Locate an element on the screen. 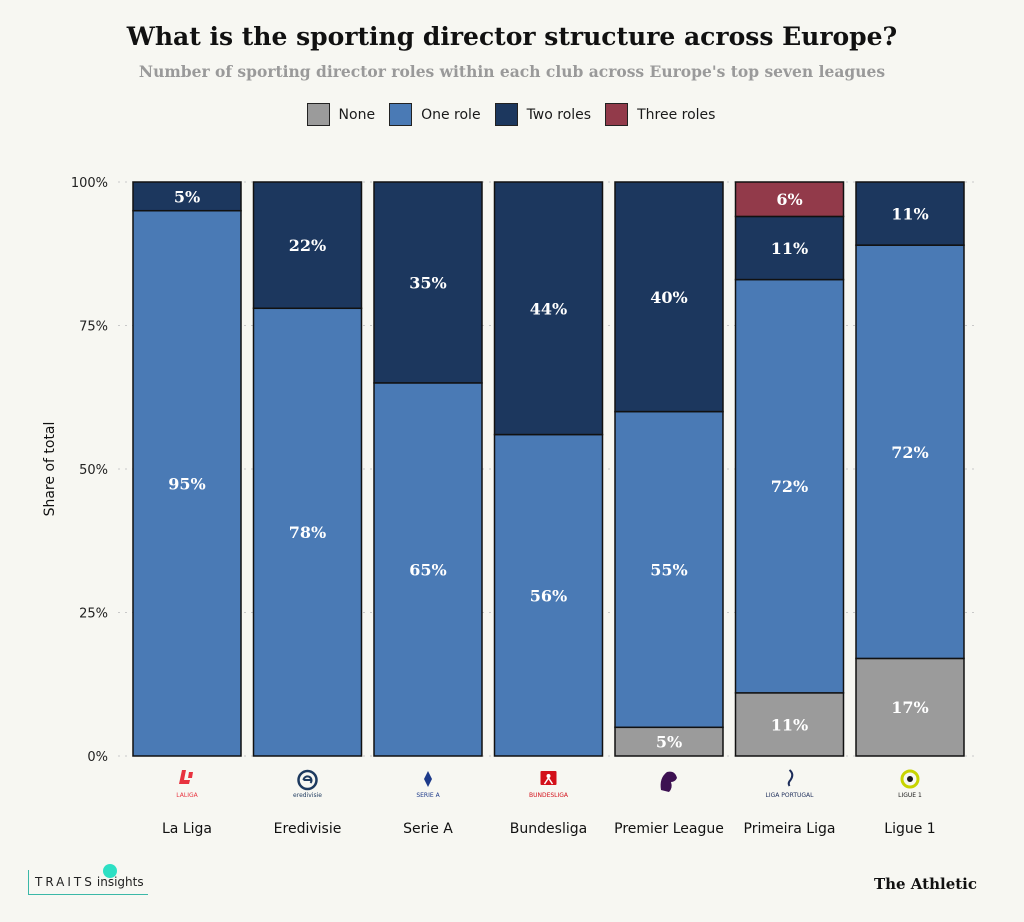 The image size is (1024, 922). y-axis-title: Share of total is located at coordinates (50, 469).